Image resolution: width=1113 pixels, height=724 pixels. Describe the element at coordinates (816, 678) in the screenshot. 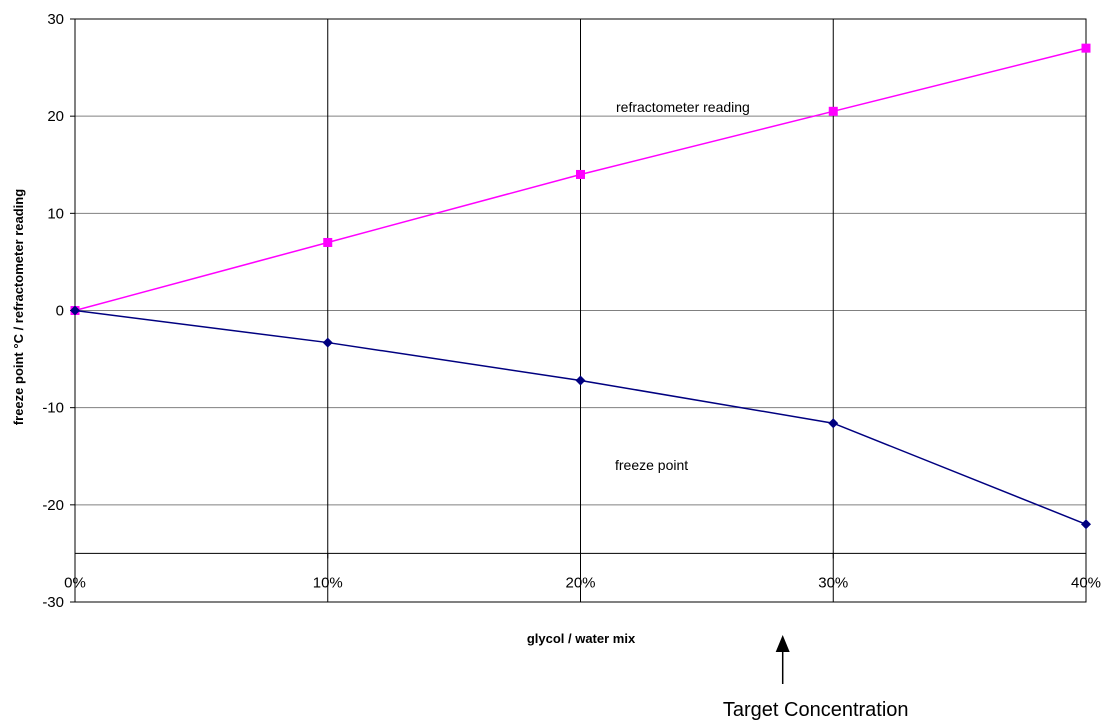

I see `target-annotation: Target Concentration` at that location.